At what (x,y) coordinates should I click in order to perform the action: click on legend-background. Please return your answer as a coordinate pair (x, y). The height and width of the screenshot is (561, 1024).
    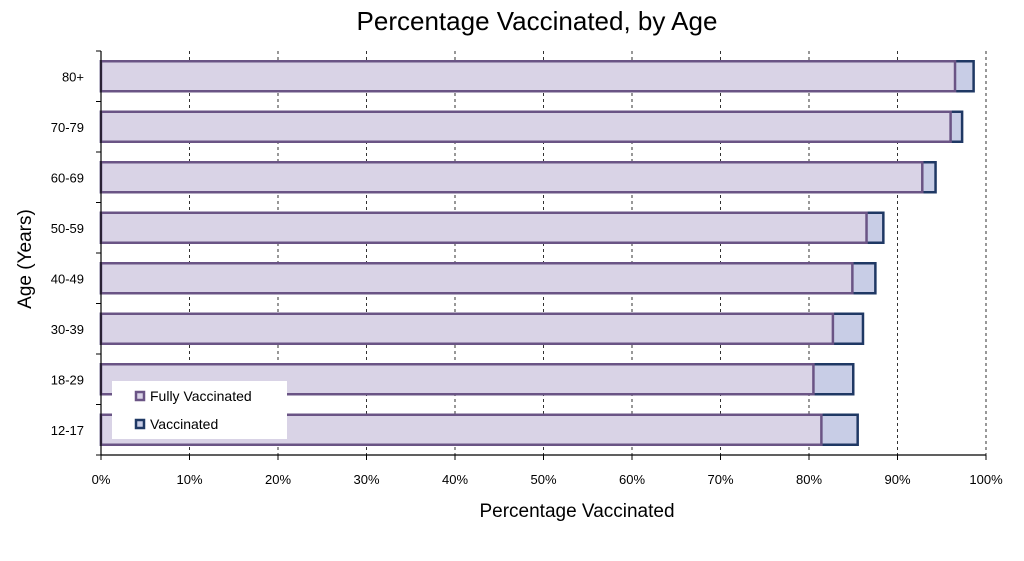
    Looking at the image, I should click on (199, 410).